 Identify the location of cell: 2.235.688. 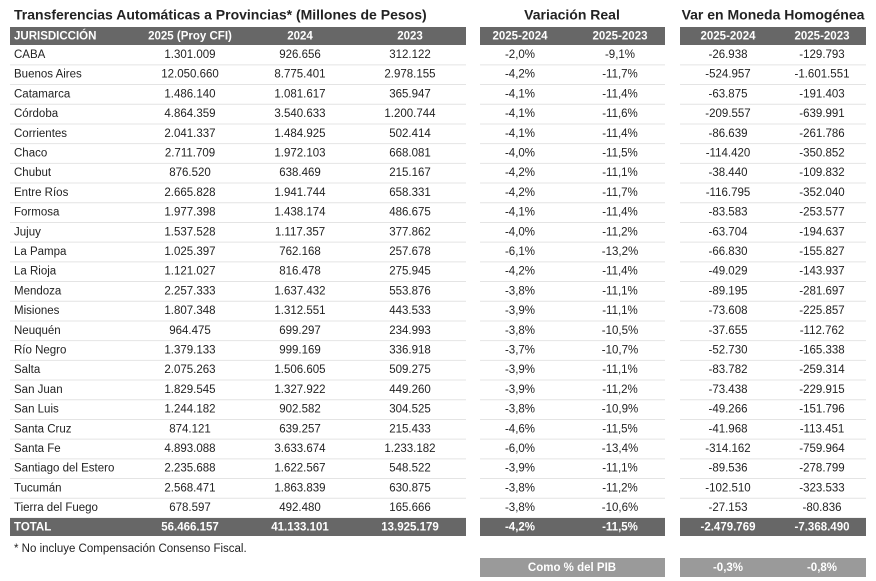
(189, 469).